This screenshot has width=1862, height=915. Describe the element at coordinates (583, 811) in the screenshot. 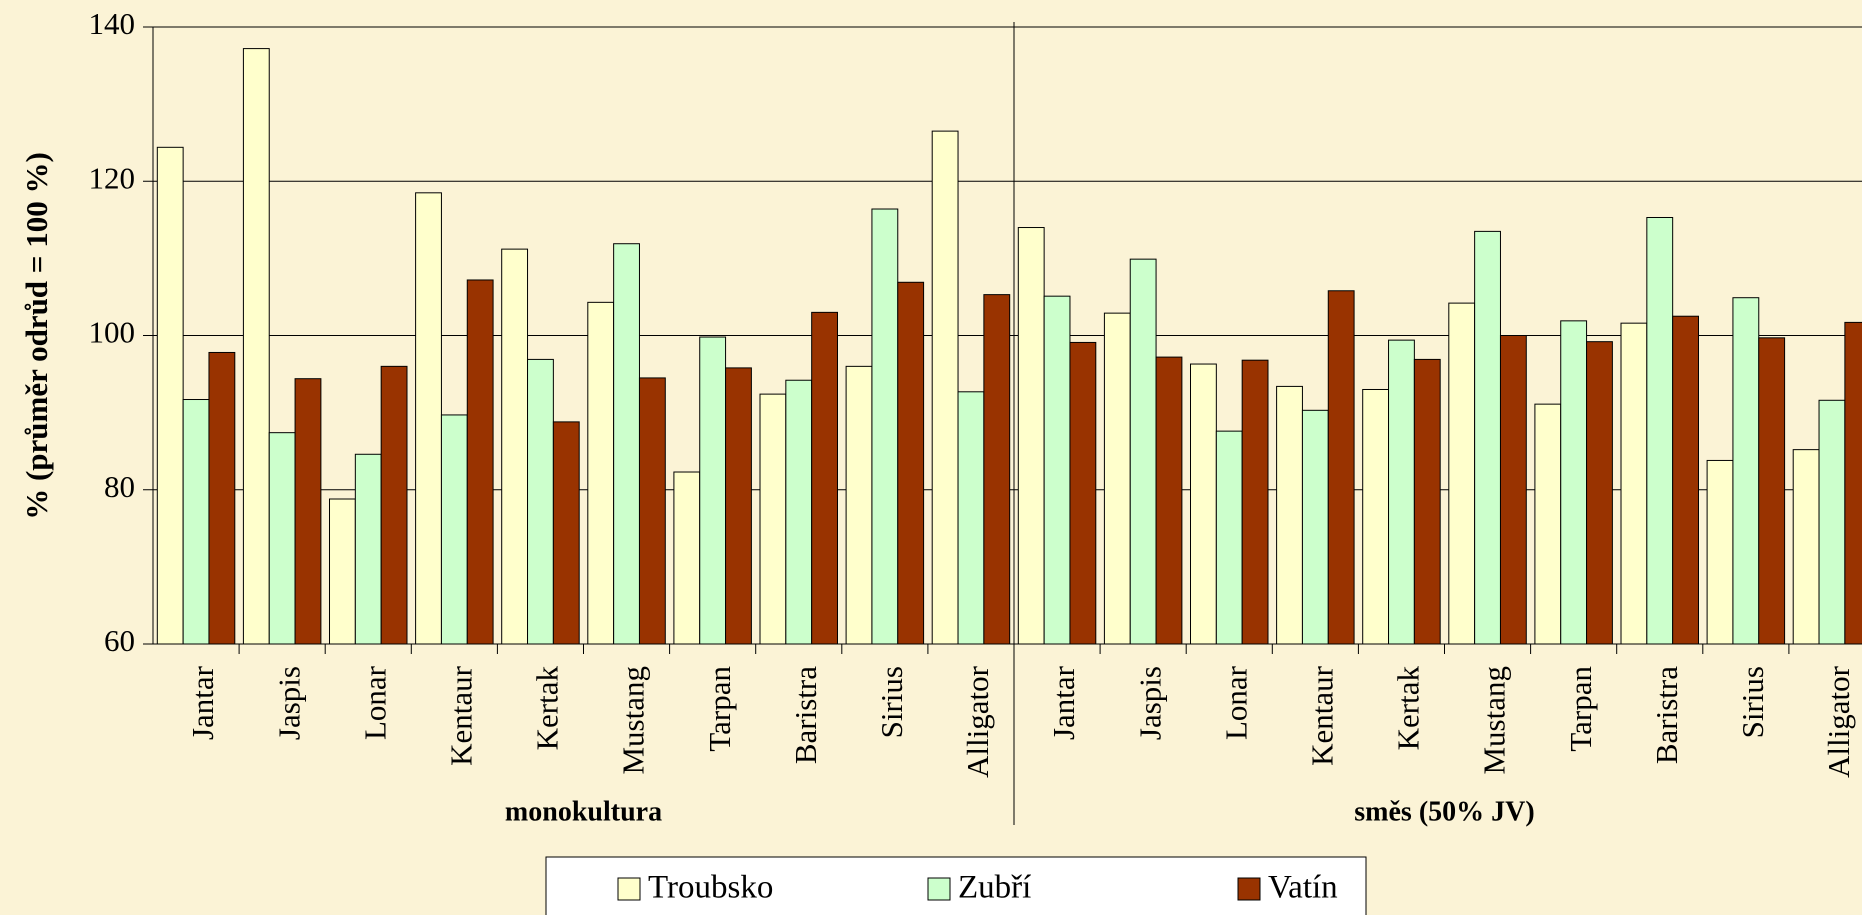

I see `group-label: monokultura` at that location.